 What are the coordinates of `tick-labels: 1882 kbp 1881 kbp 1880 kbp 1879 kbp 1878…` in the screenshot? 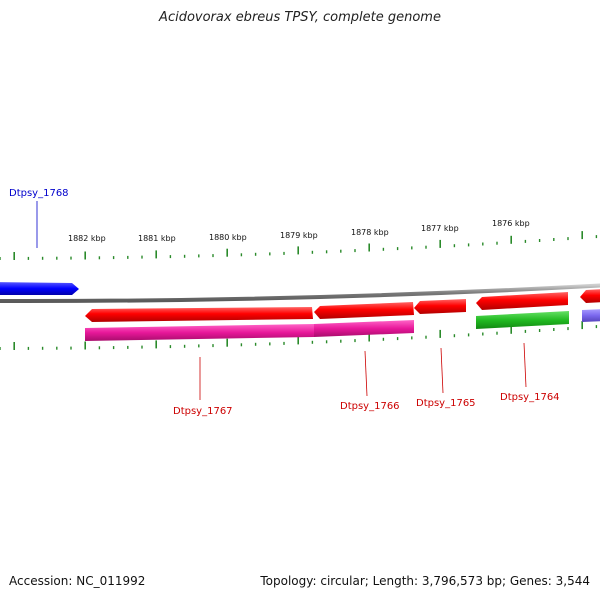 It's located at (299, 231).